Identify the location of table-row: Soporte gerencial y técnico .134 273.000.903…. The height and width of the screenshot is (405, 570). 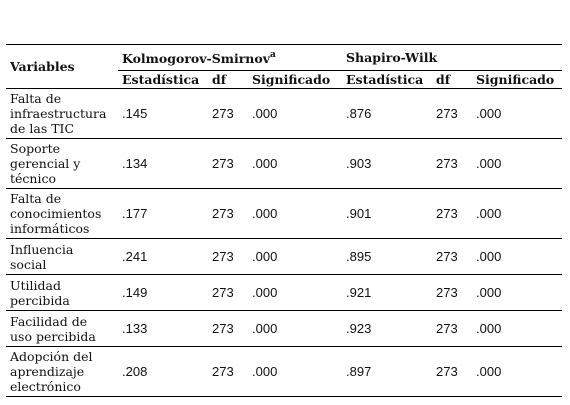
(284, 163).